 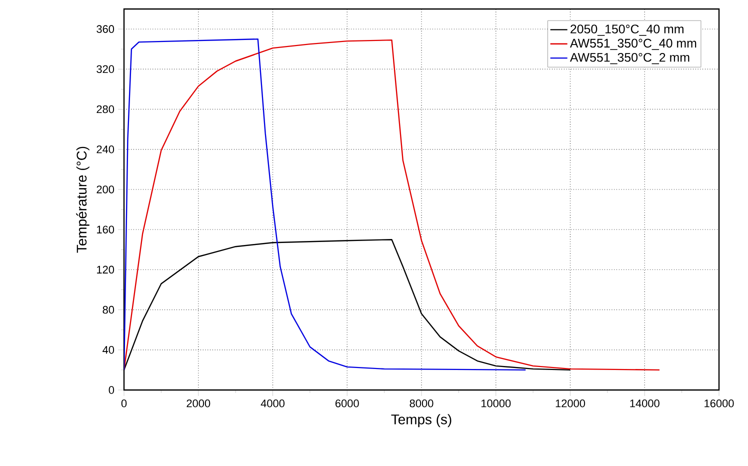 What do you see at coordinates (630, 58) in the screenshot?
I see `legend-label: AW551_350°C_2 mm` at bounding box center [630, 58].